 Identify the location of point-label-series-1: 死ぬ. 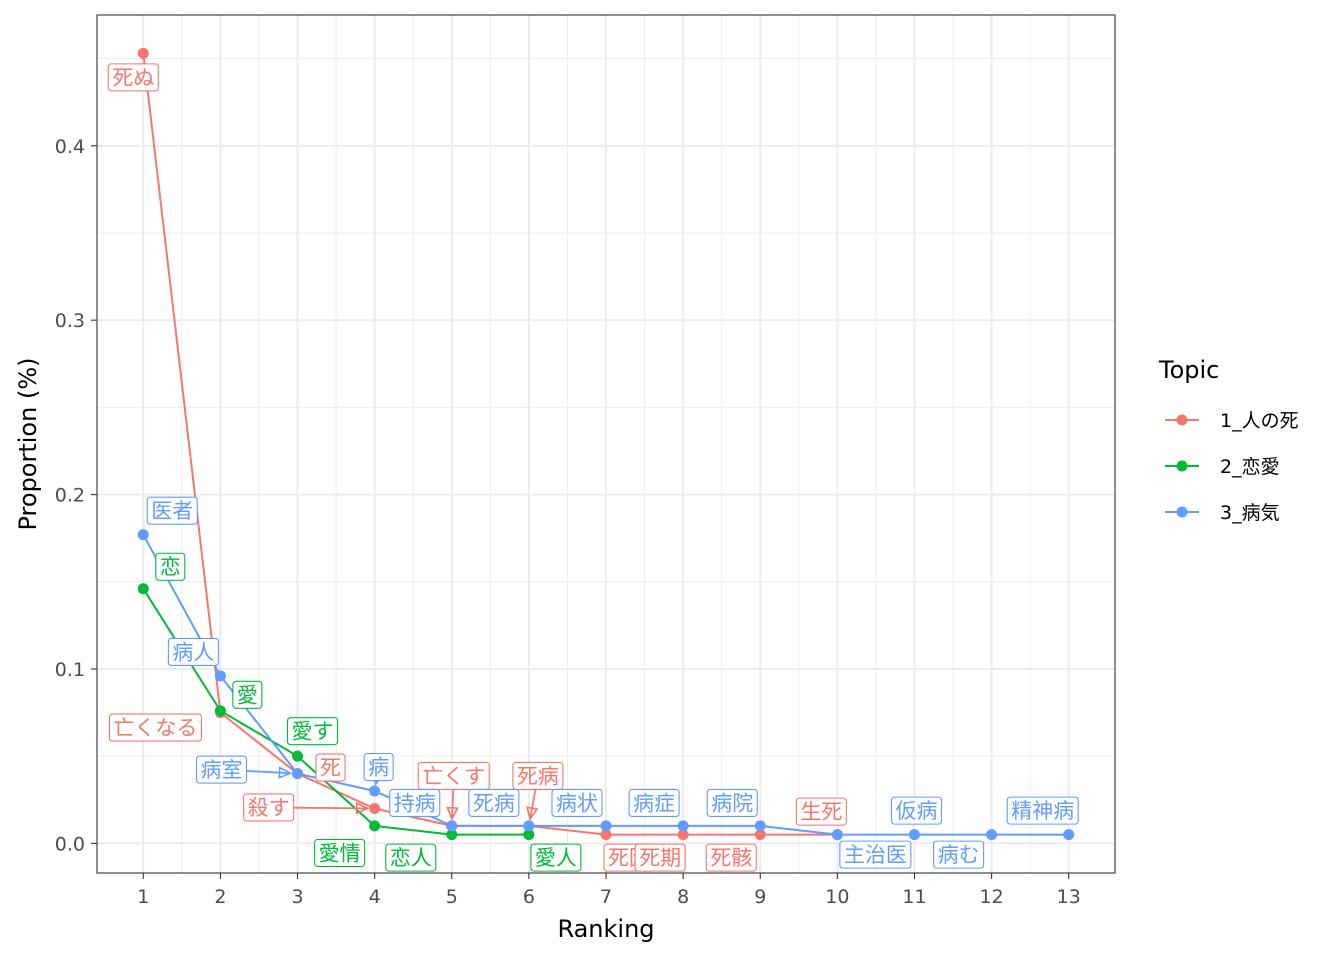
(133, 77).